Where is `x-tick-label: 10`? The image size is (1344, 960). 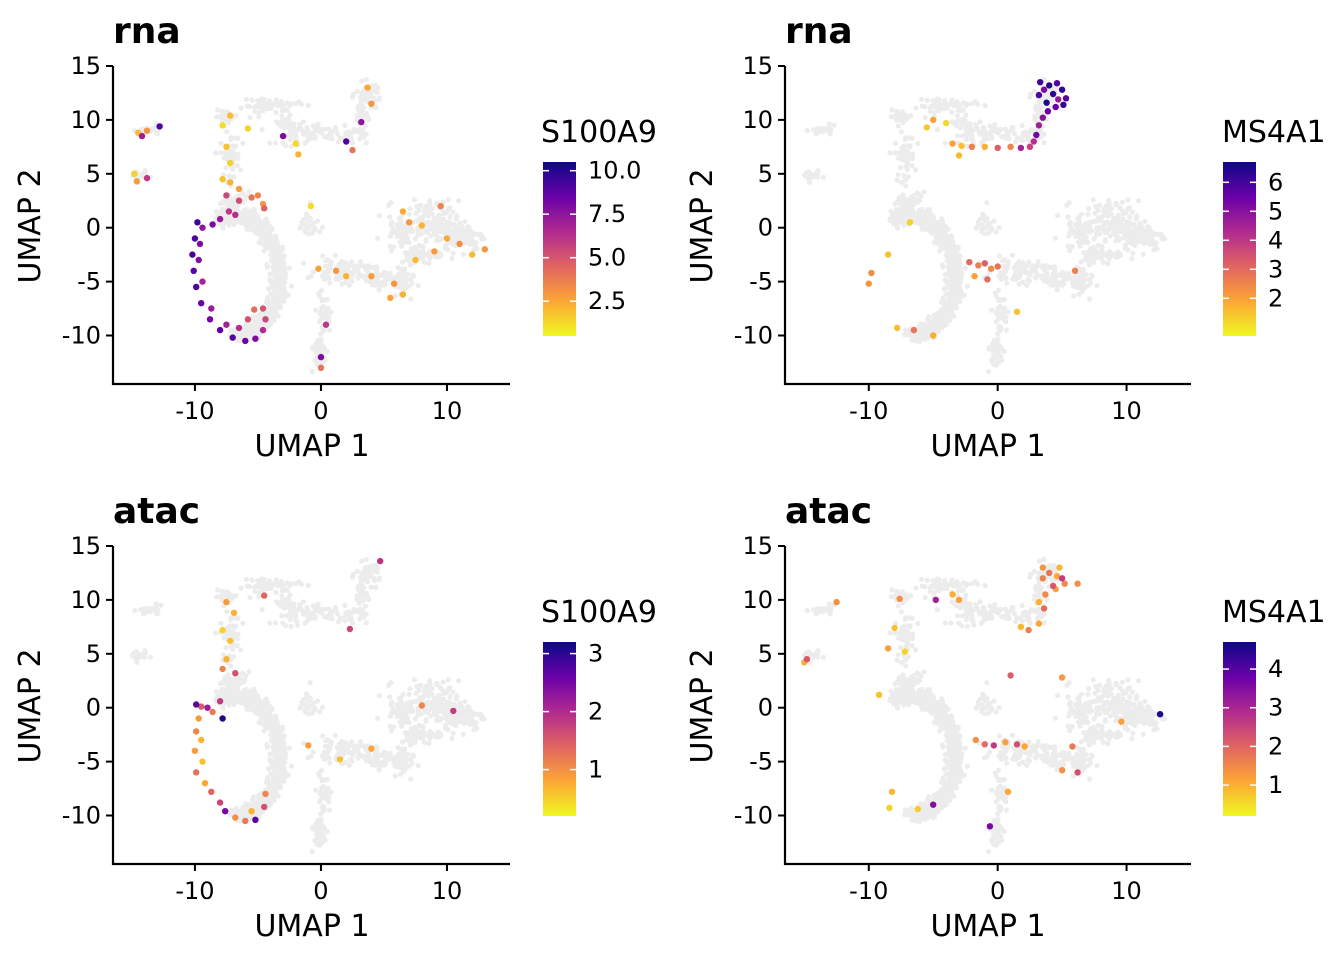
x-tick-label: 10 is located at coordinates (447, 411).